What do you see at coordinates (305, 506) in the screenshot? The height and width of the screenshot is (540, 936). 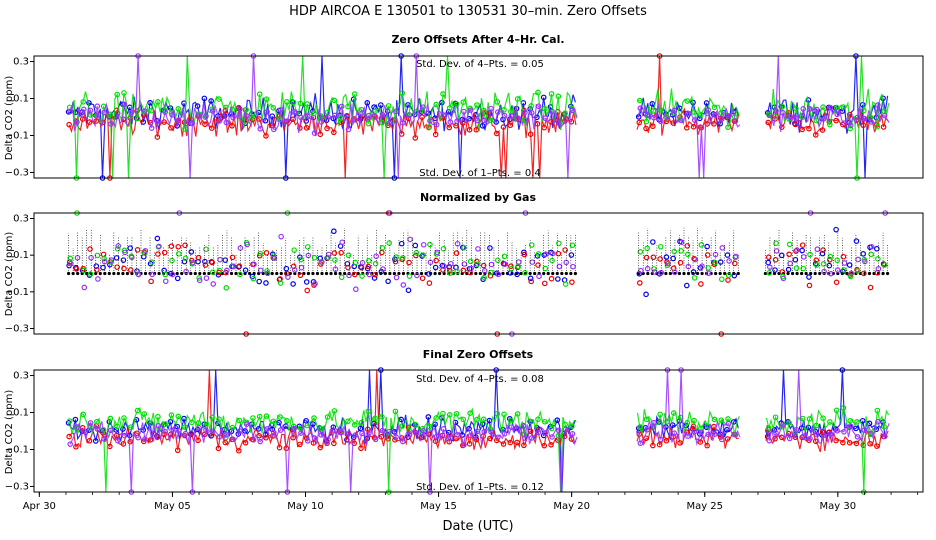 I see `x-tick-label: May 10` at bounding box center [305, 506].